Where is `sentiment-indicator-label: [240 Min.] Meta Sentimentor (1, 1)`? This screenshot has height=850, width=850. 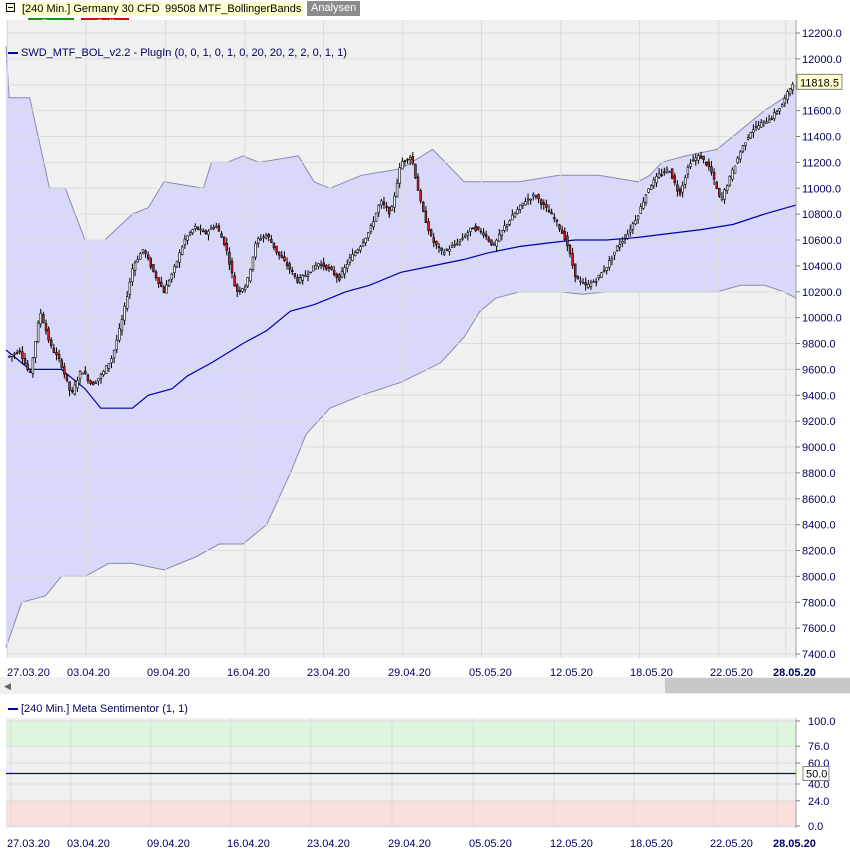
sentiment-indicator-label: [240 Min.] Meta Sentimentor (1, 1) is located at coordinates (104, 709).